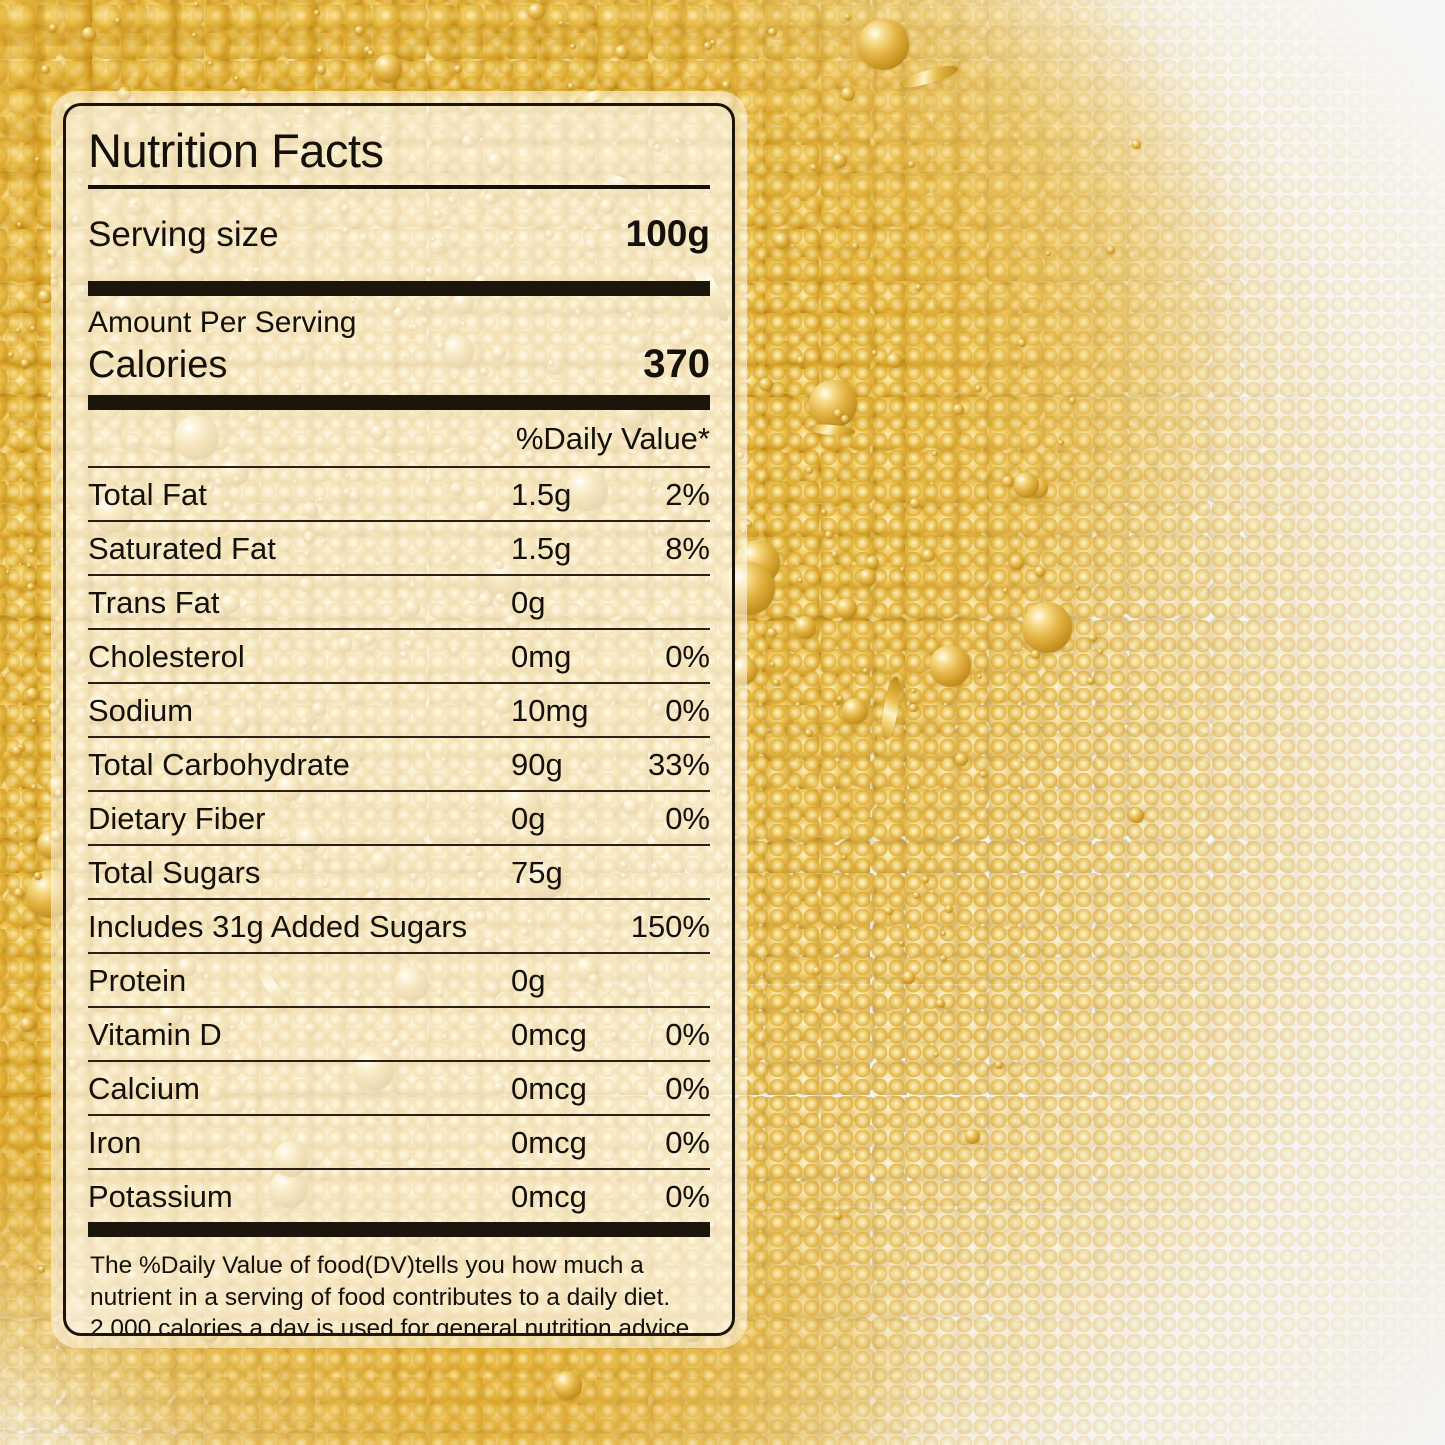 The image size is (1445, 1445). What do you see at coordinates (399, 186) in the screenshot?
I see `divider-title` at bounding box center [399, 186].